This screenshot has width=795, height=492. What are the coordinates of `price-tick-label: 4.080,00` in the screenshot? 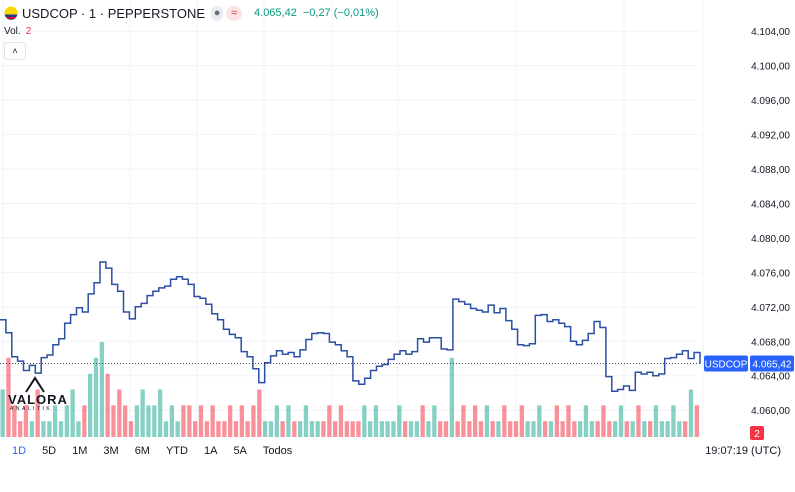 It's located at (770, 239).